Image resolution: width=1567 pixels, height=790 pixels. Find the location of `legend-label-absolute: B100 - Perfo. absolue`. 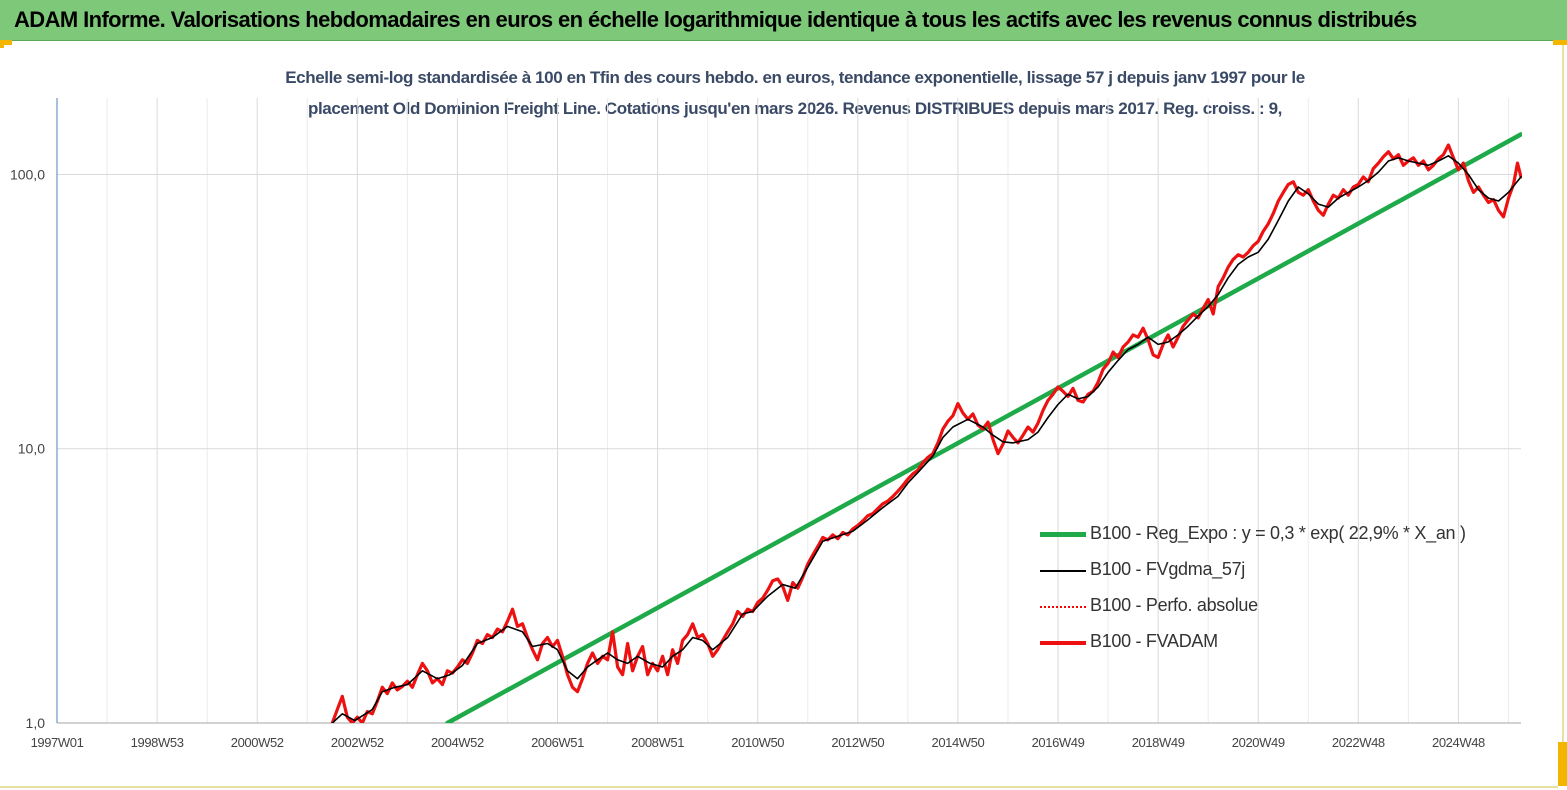

legend-label-absolute: B100 - Perfo. absolue is located at coordinates (1174, 605).